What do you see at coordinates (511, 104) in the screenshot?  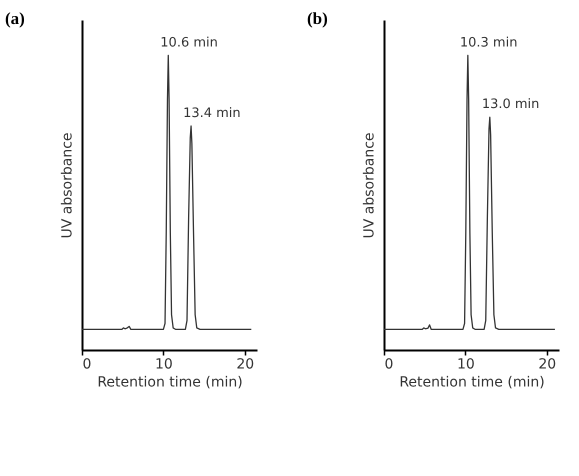 I see `annotation: 13.0 min` at bounding box center [511, 104].